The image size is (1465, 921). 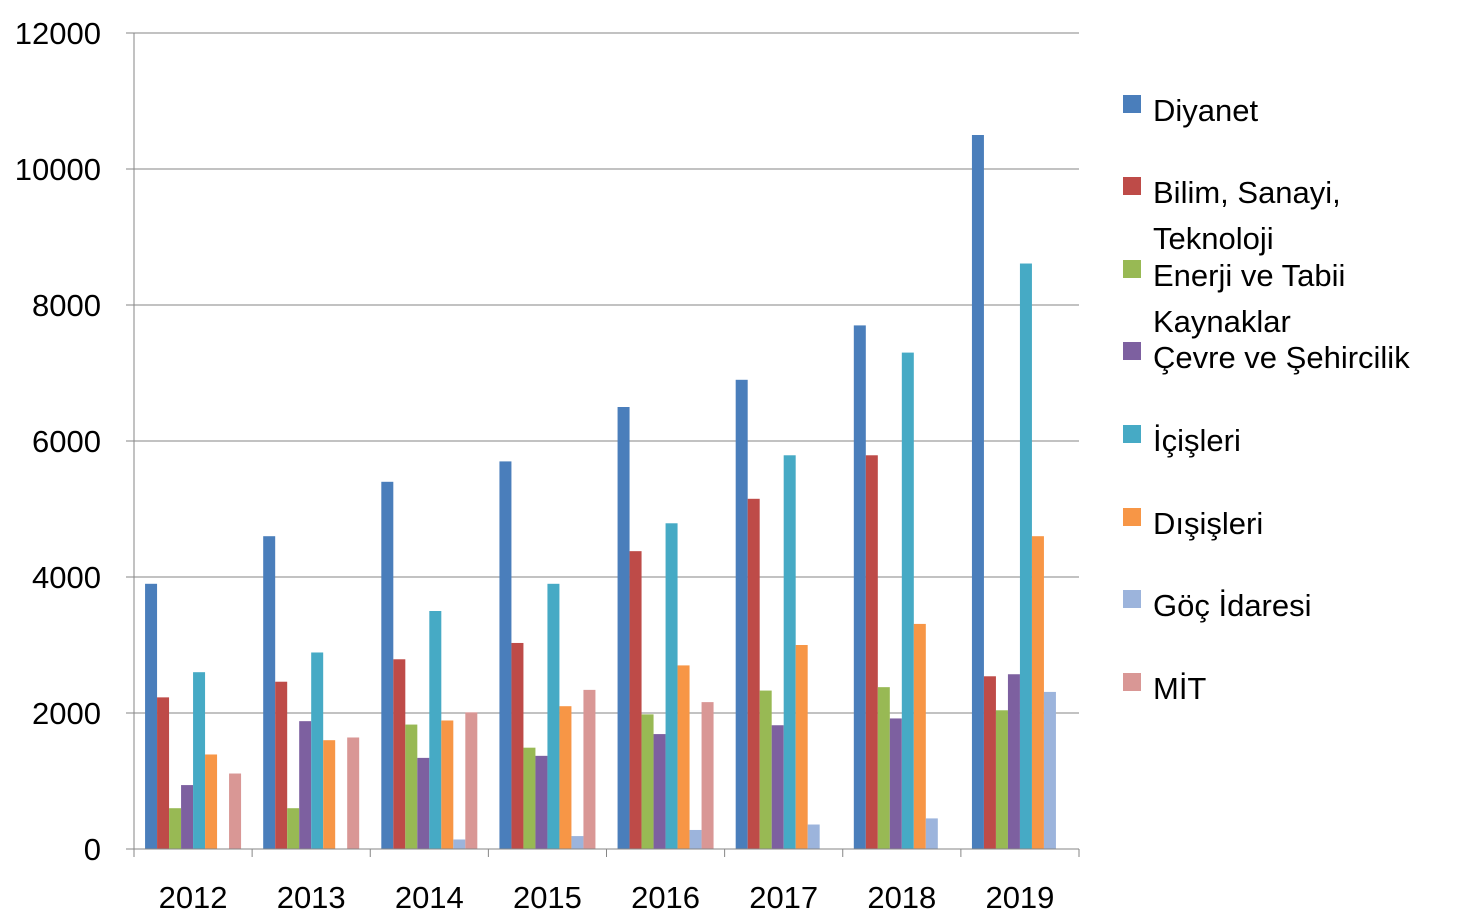 I want to click on legend-label: Bilim, Sanayi, Teknoloji, so click(x=1247, y=215).